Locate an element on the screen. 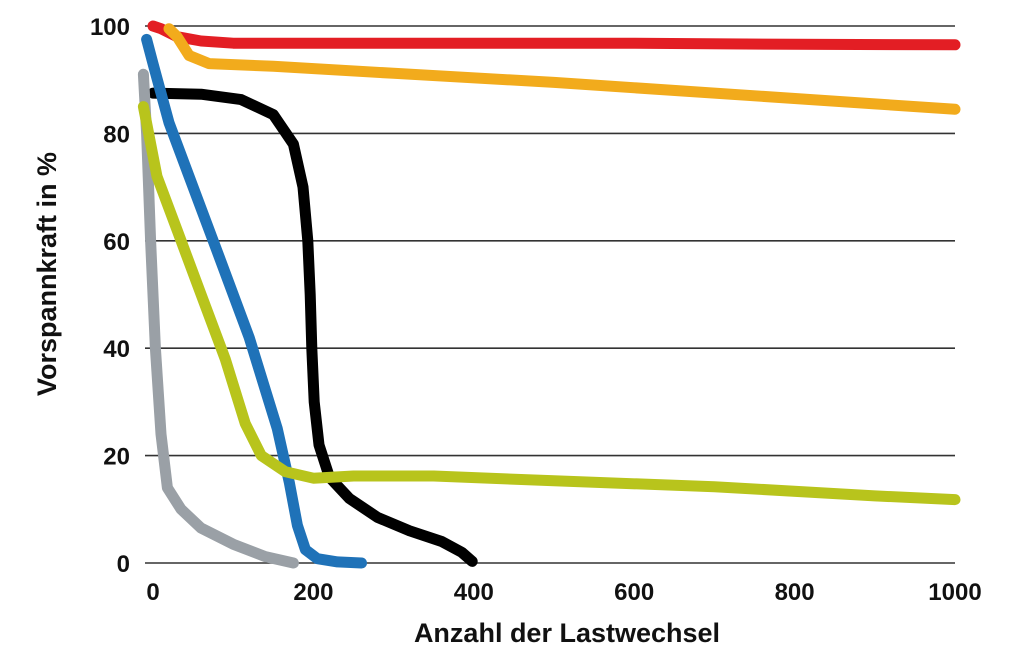 This screenshot has width=1013, height=646. y-axis-label: Vorspannkraft in % is located at coordinates (47, 274).